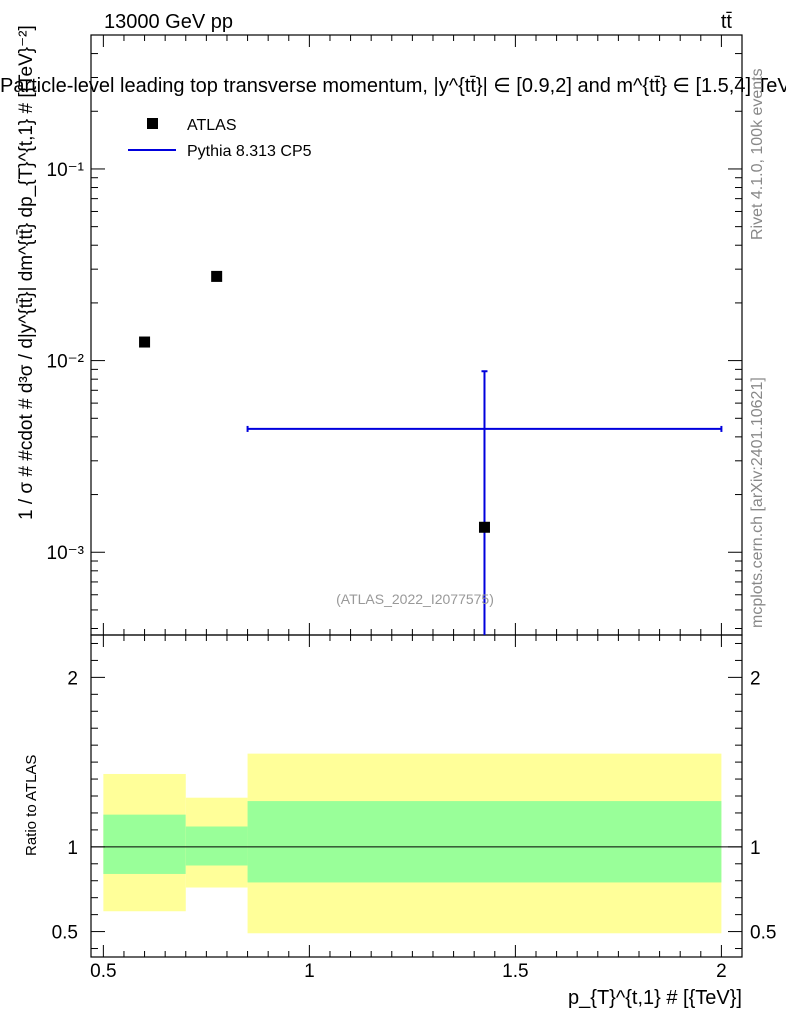  Describe the element at coordinates (721, 971) in the screenshot. I see `xtick-label: 2` at that location.